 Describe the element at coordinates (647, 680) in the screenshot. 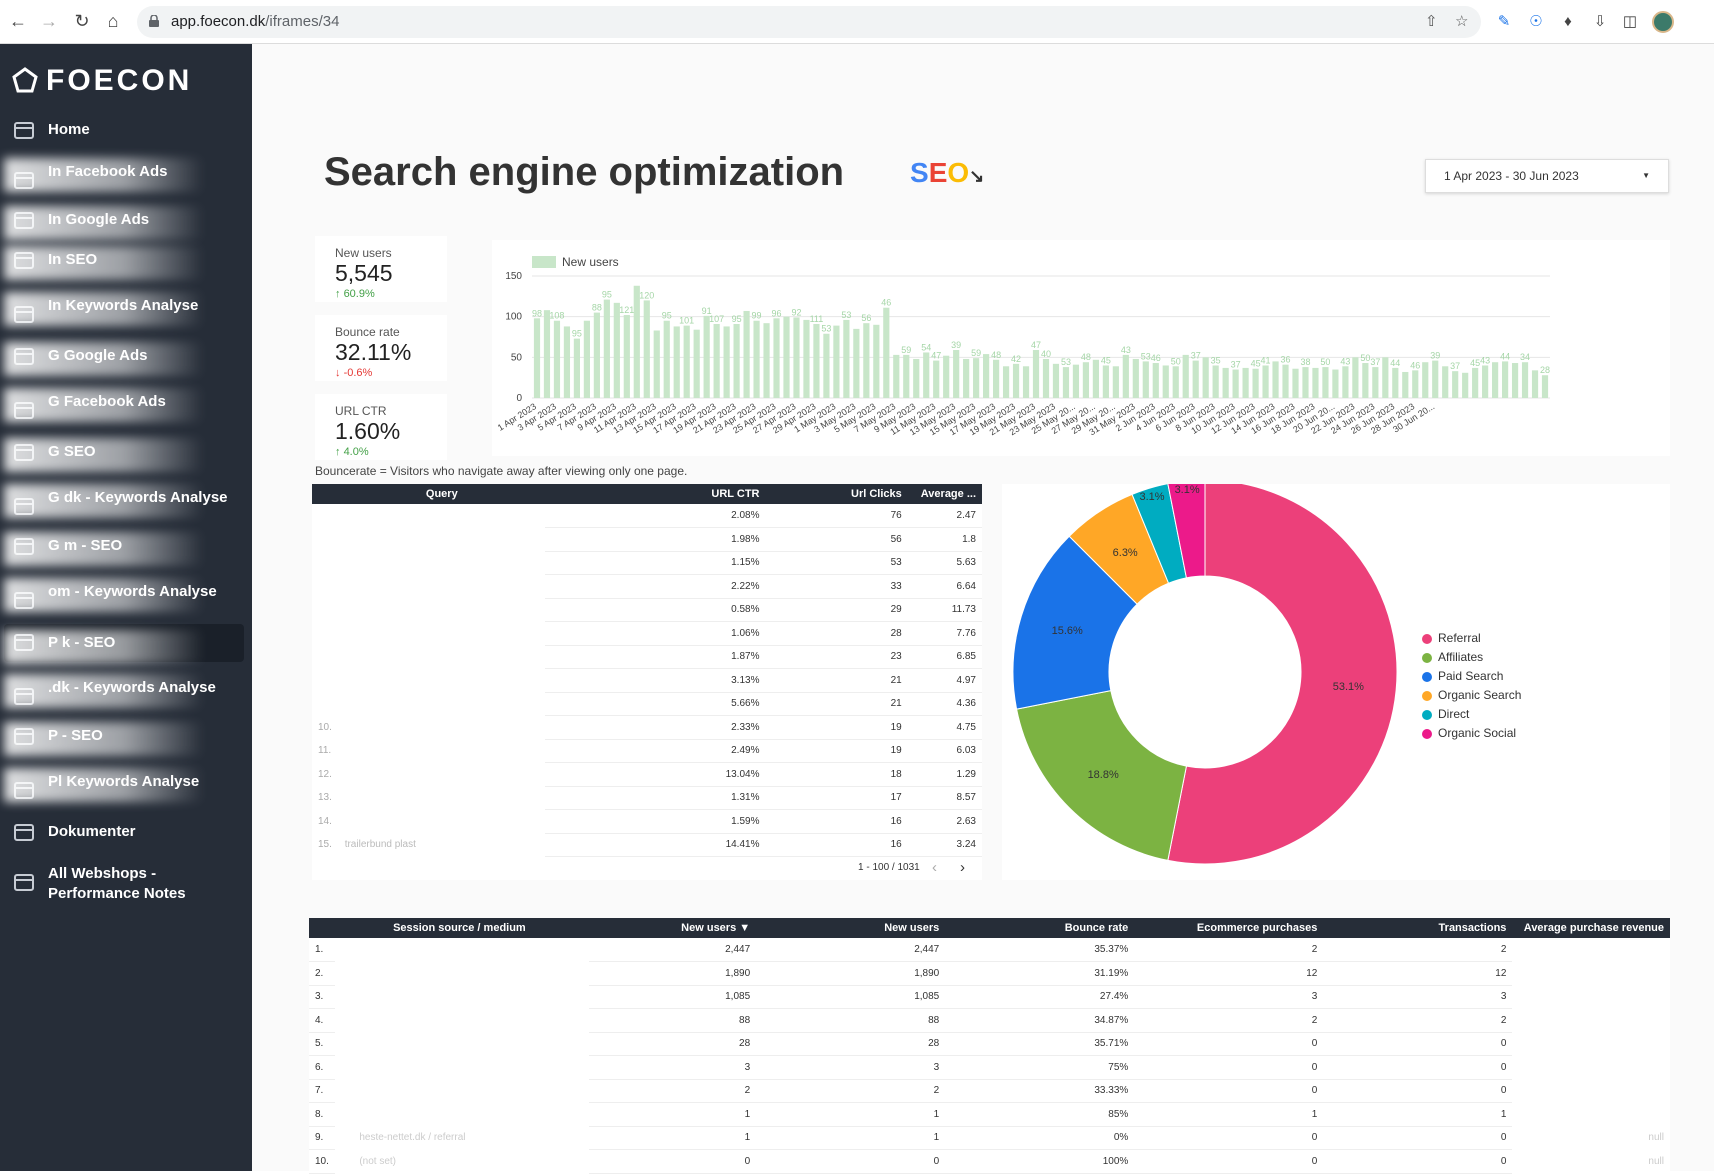

I see `table-row: 3.13% 21 4.97` at that location.